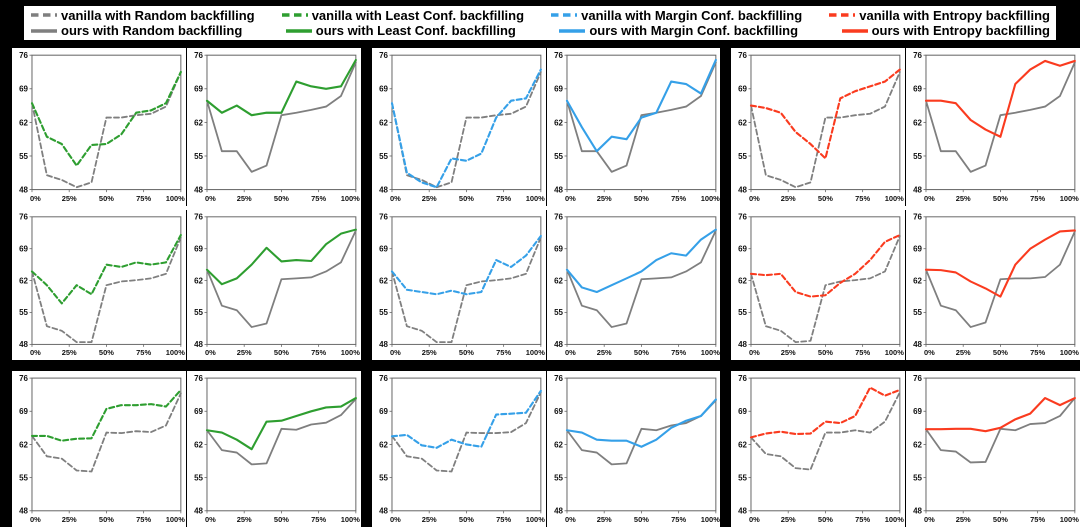 Image resolution: width=1080 pixels, height=527 pixels. I want to click on chart-cell-r3-c2: 48 55 62 69 76 0% 25% 50% 75% 100%, so click(273, 449).